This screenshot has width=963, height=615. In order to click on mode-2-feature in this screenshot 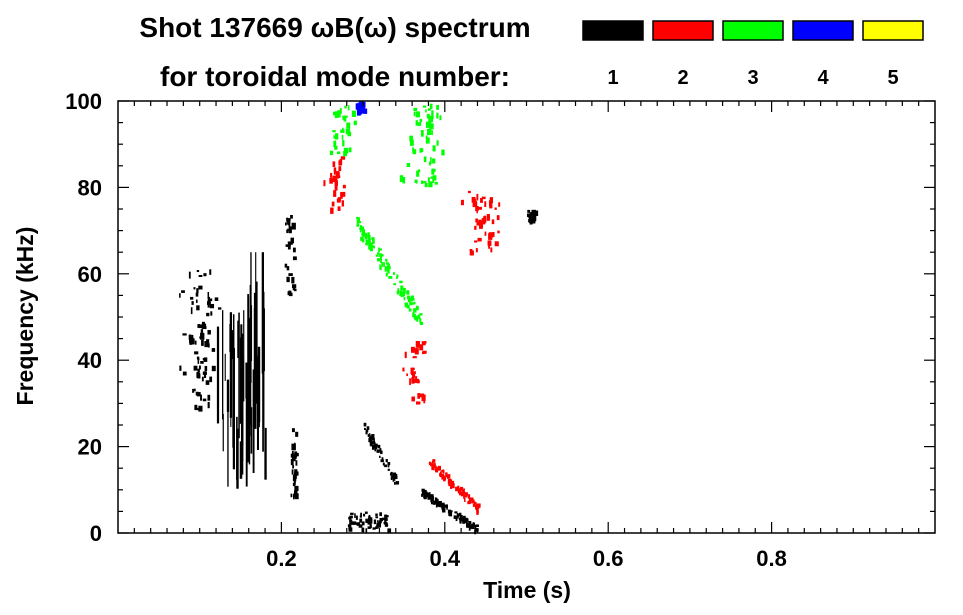, I will do `click(414, 372)`.